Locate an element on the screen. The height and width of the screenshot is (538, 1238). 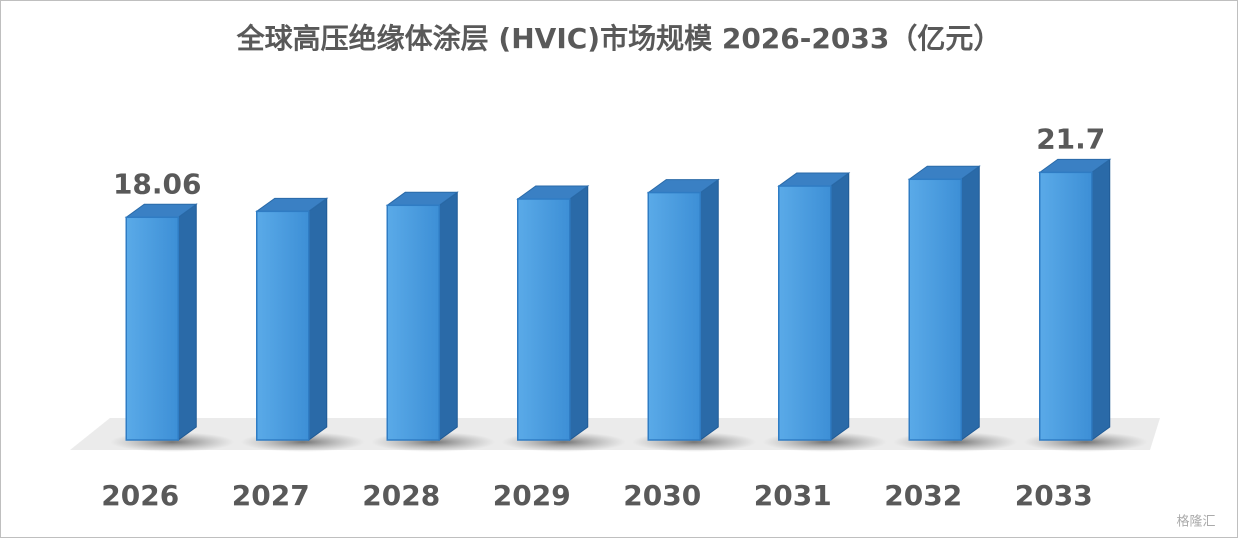
watermark: 格隆汇 is located at coordinates (1195, 522).